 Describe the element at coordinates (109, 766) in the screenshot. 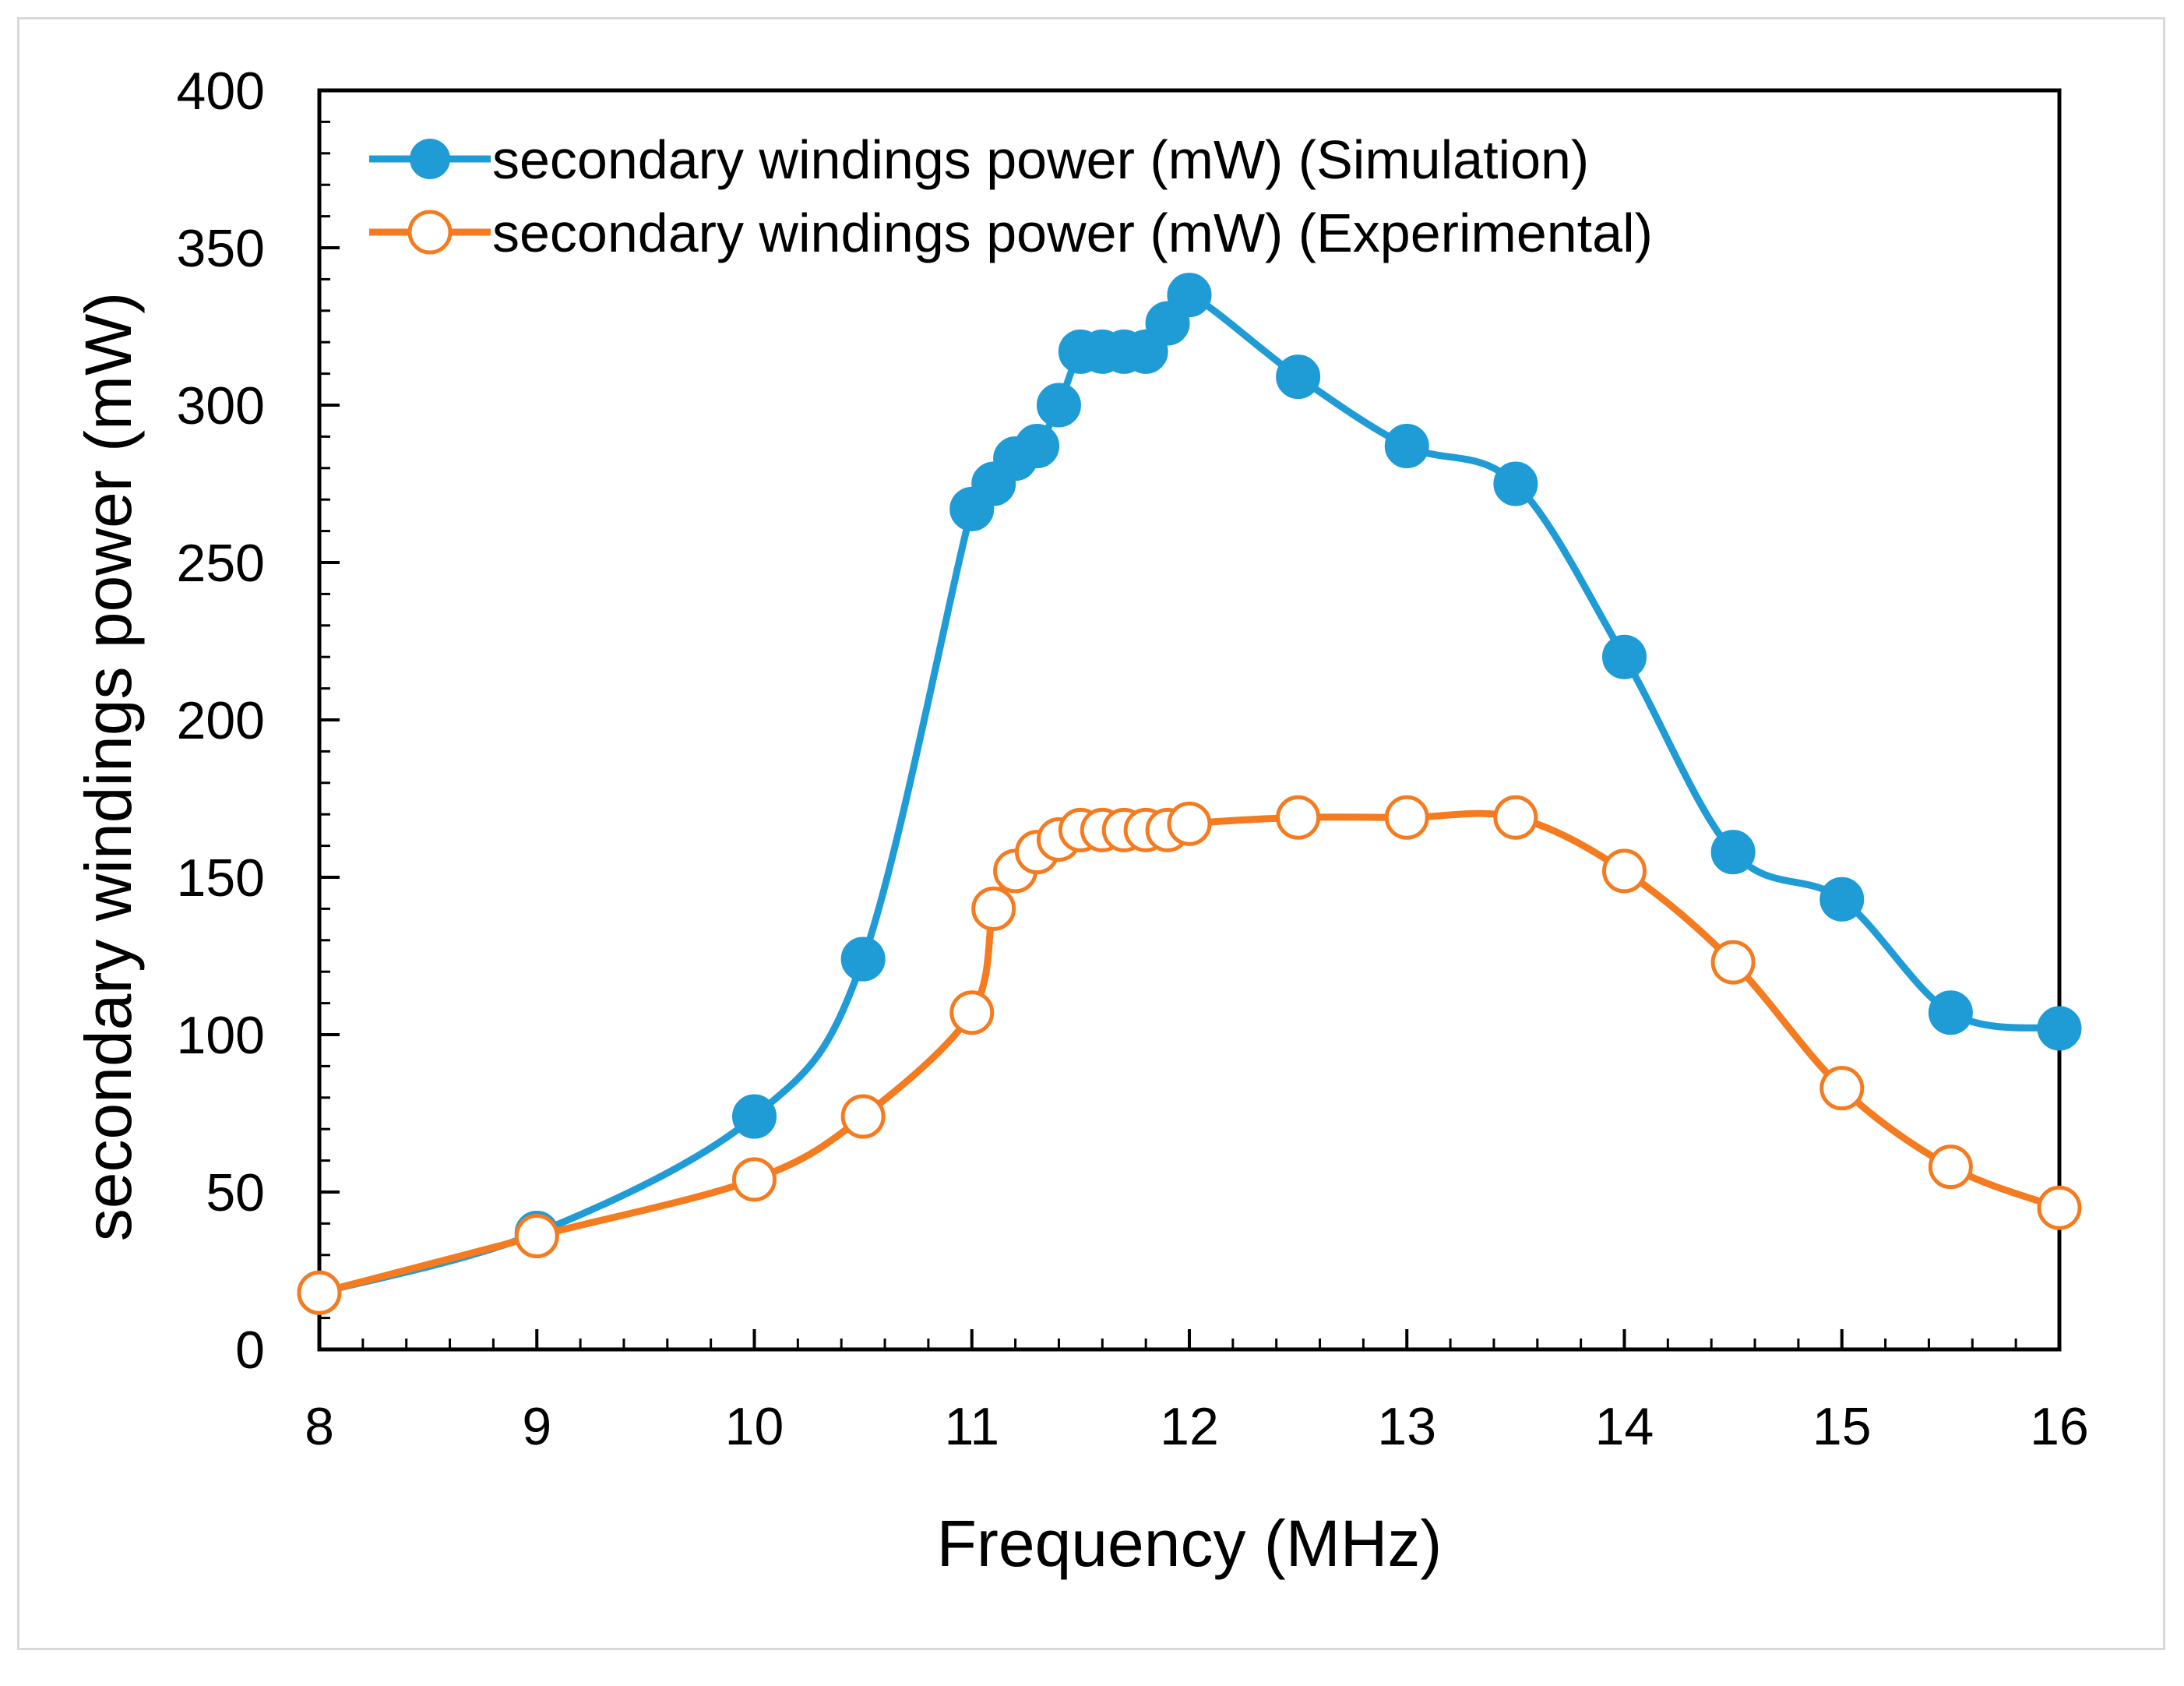

I see `y-axis-title: secondary windings power (mW)` at that location.